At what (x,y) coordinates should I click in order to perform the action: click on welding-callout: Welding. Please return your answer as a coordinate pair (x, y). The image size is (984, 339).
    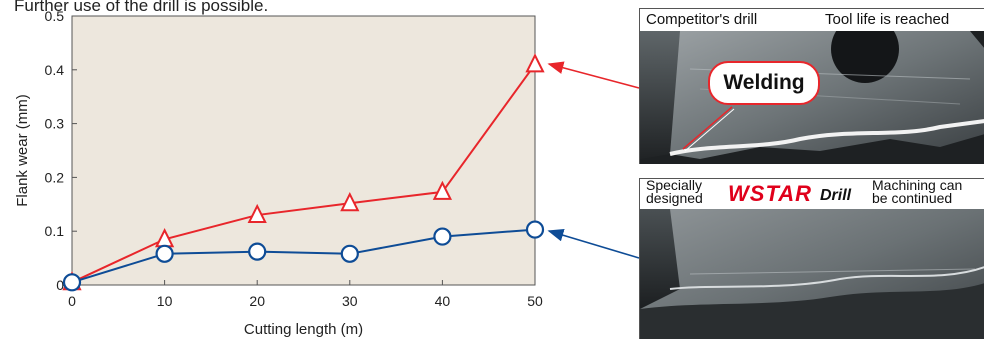
    Looking at the image, I should click on (764, 83).